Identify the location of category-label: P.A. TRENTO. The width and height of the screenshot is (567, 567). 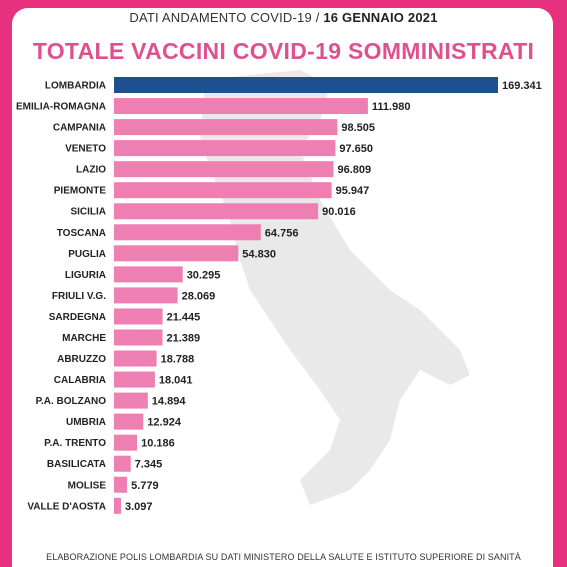
(75, 443).